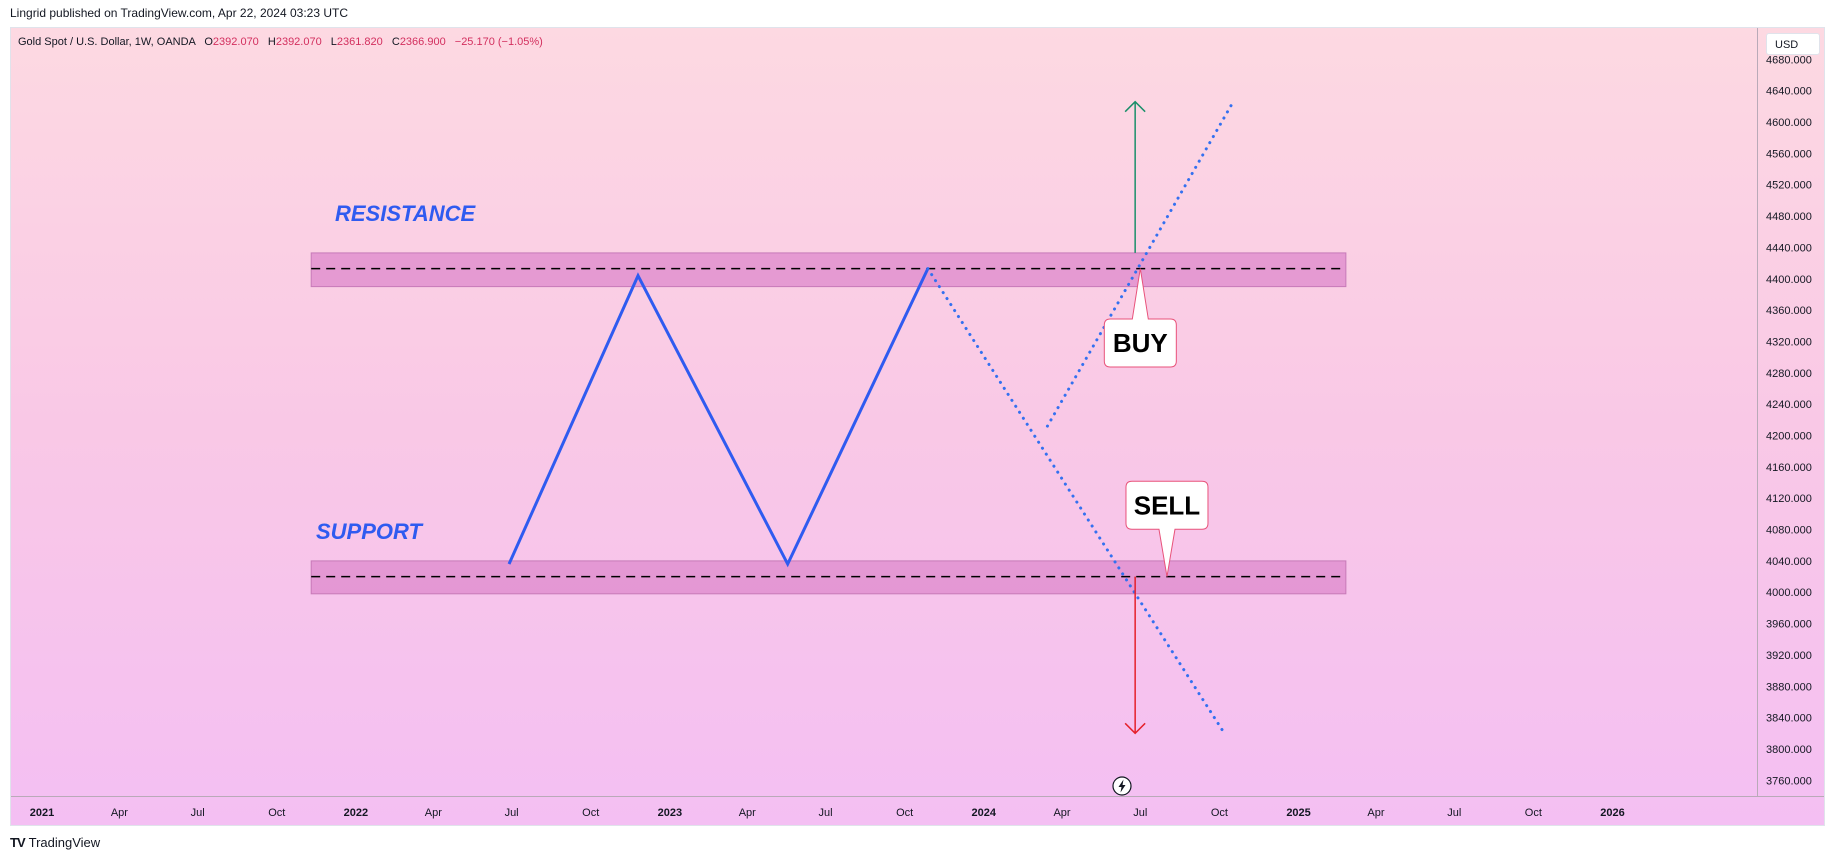  I want to click on price-tick-label: 4480.000, so click(1789, 217).